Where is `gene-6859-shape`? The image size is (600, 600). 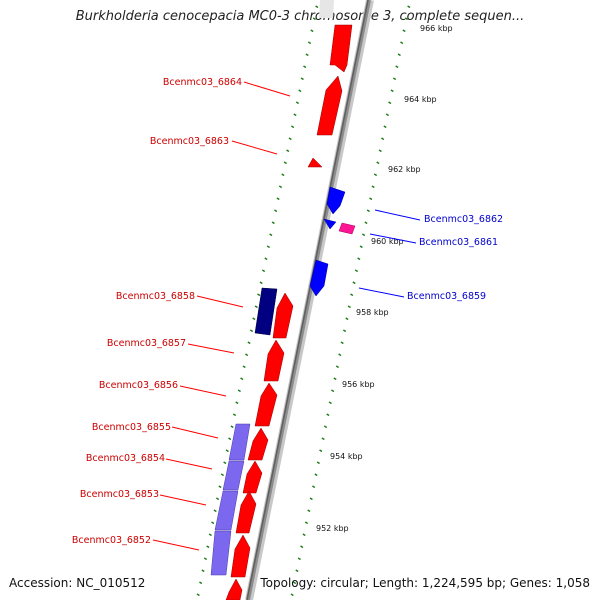 gene-6859-shape is located at coordinates (319, 278).